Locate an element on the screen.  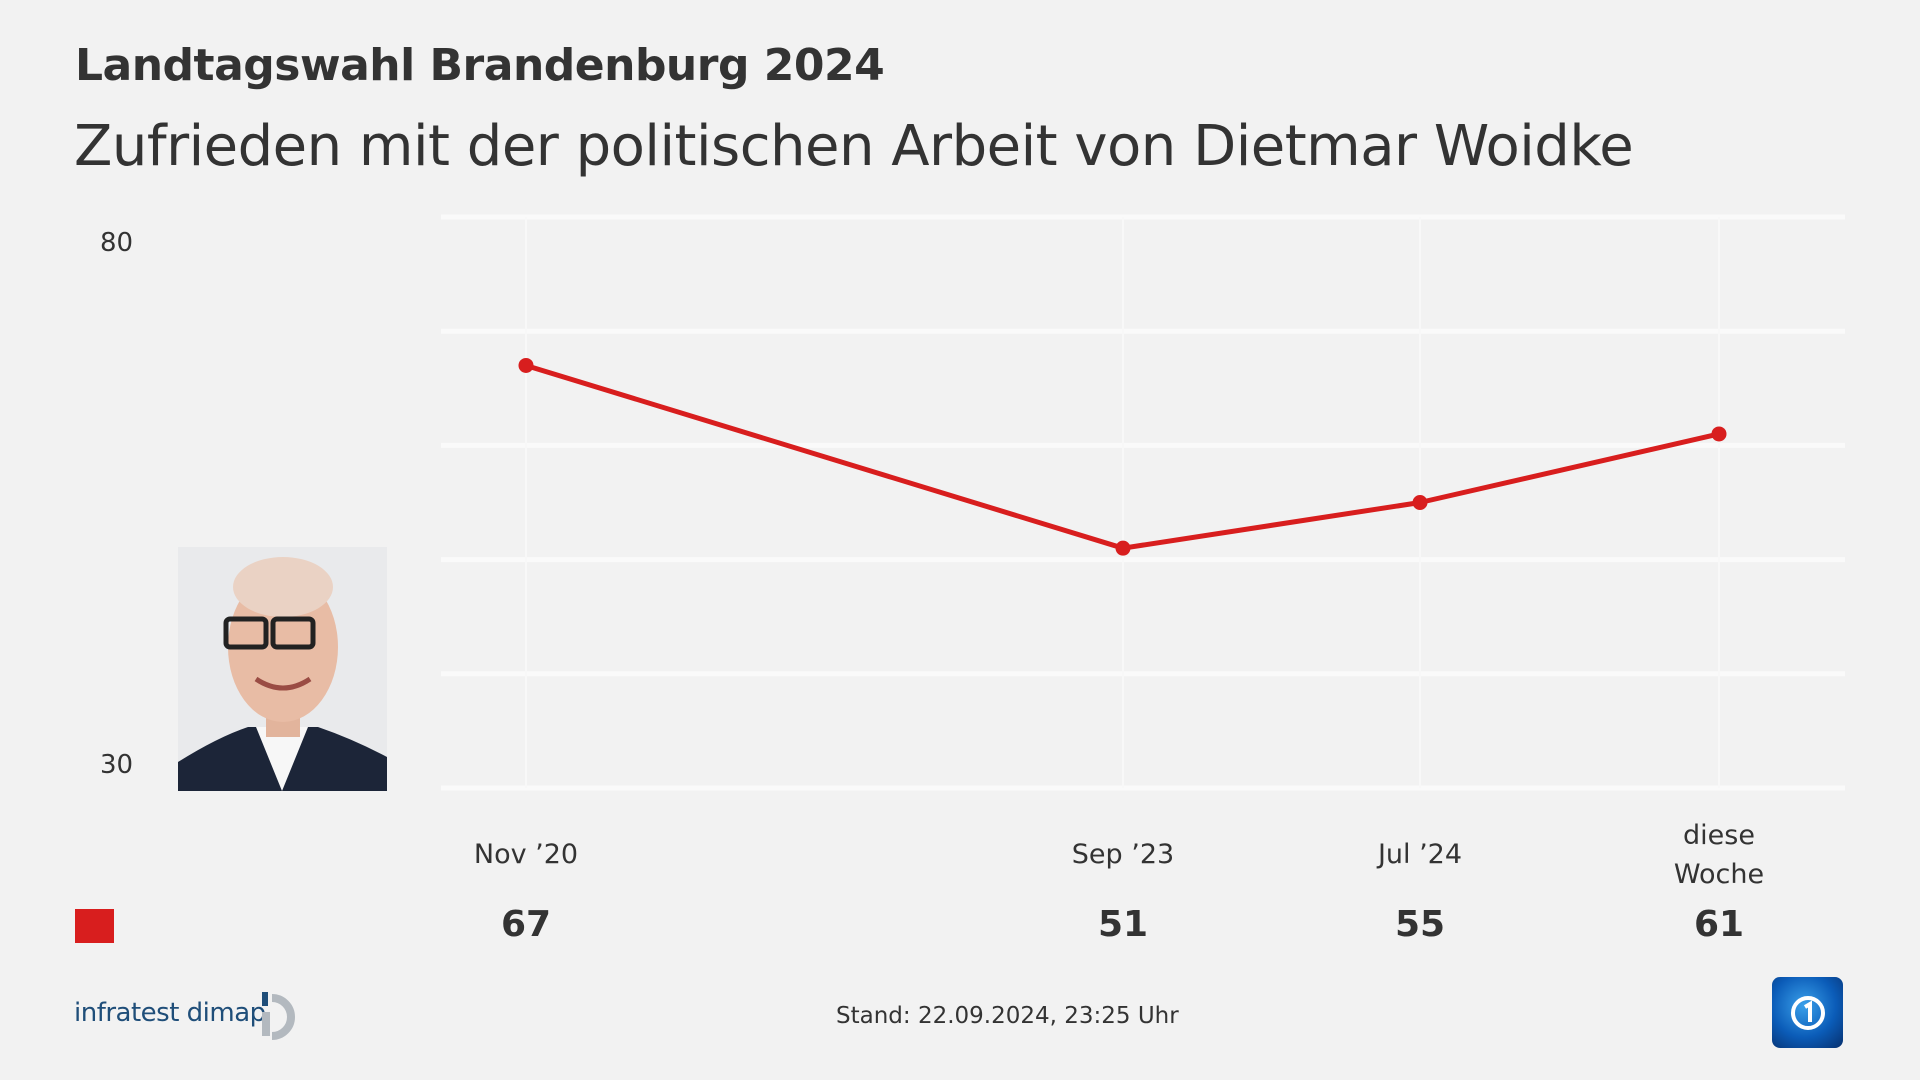
x-tick-label: diese Woche is located at coordinates (1719, 855).